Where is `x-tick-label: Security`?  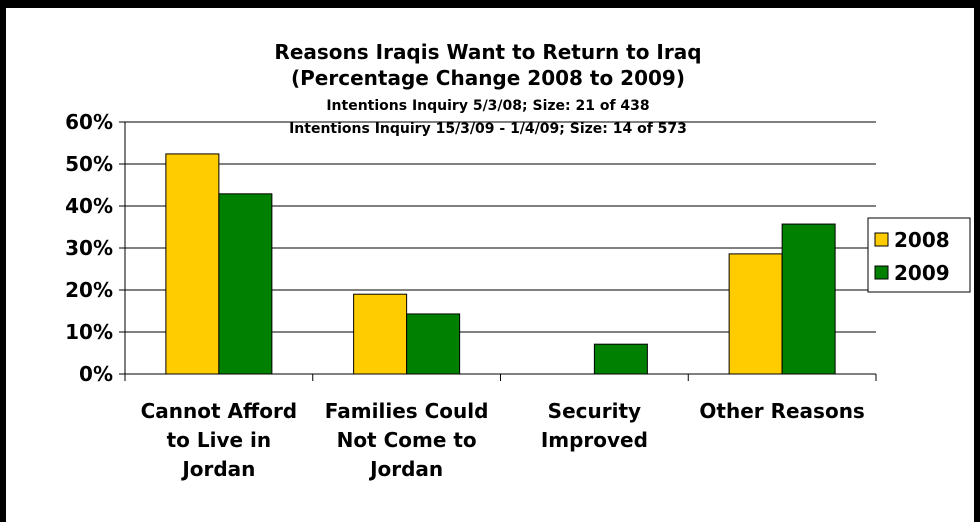
x-tick-label: Security is located at coordinates (594, 411).